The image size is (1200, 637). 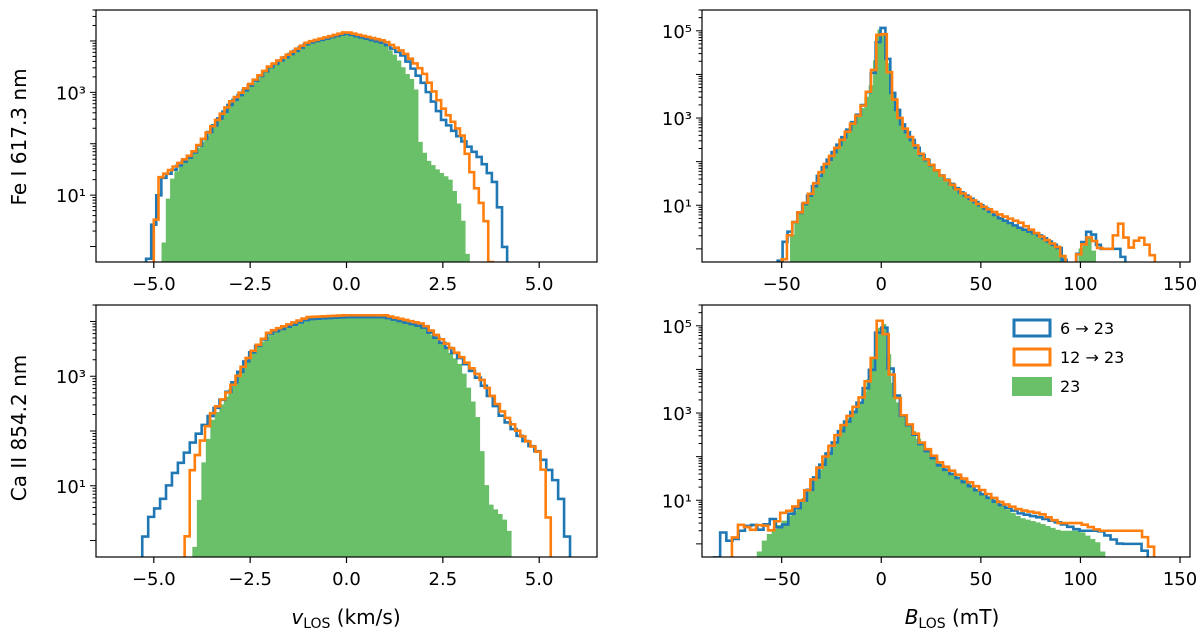 I want to click on y-tick-label-fe-b-1: 10³, so click(x=677, y=119).